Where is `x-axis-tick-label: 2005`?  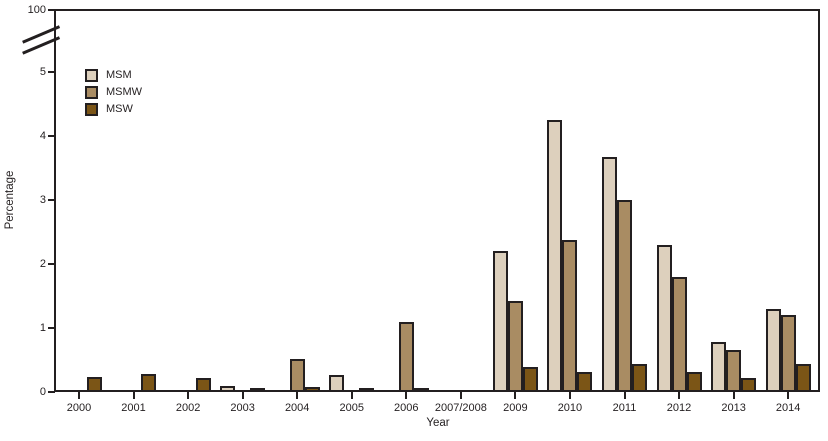
x-axis-tick-label: 2005 is located at coordinates (351, 408).